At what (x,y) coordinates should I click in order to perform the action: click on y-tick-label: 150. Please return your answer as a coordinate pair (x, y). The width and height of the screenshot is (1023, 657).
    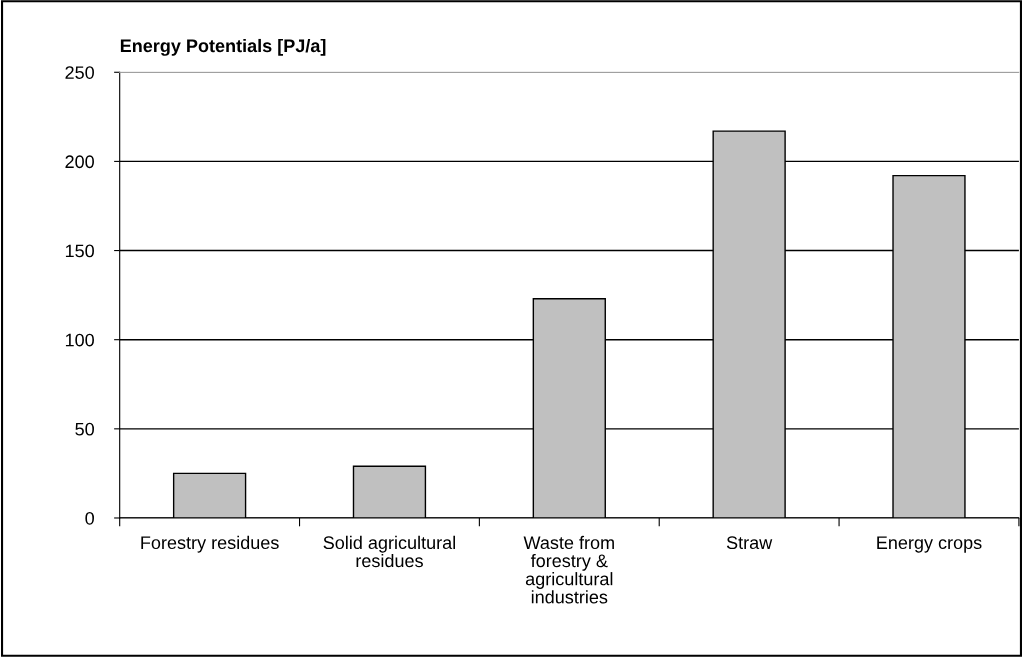
    Looking at the image, I should click on (79, 251).